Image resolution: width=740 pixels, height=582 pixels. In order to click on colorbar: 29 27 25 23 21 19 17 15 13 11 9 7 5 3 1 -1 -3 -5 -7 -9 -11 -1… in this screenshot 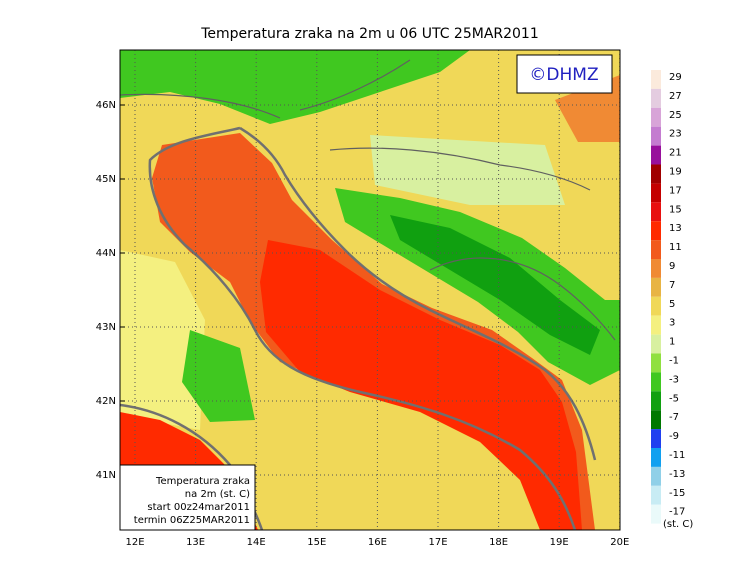, I will do `click(672, 300)`.